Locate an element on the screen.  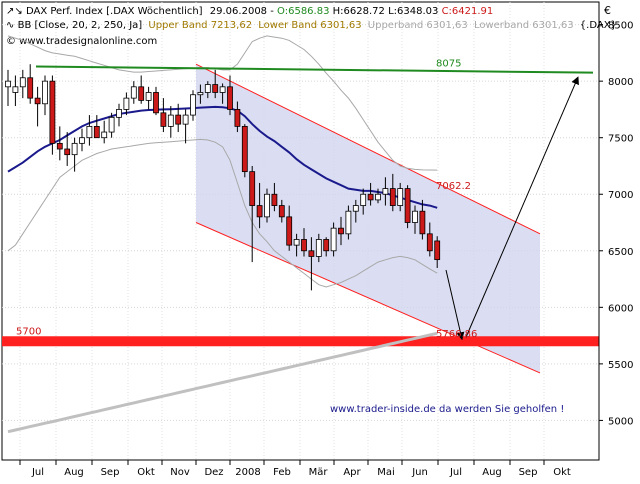
ma250-line is located at coordinates (222, 382).